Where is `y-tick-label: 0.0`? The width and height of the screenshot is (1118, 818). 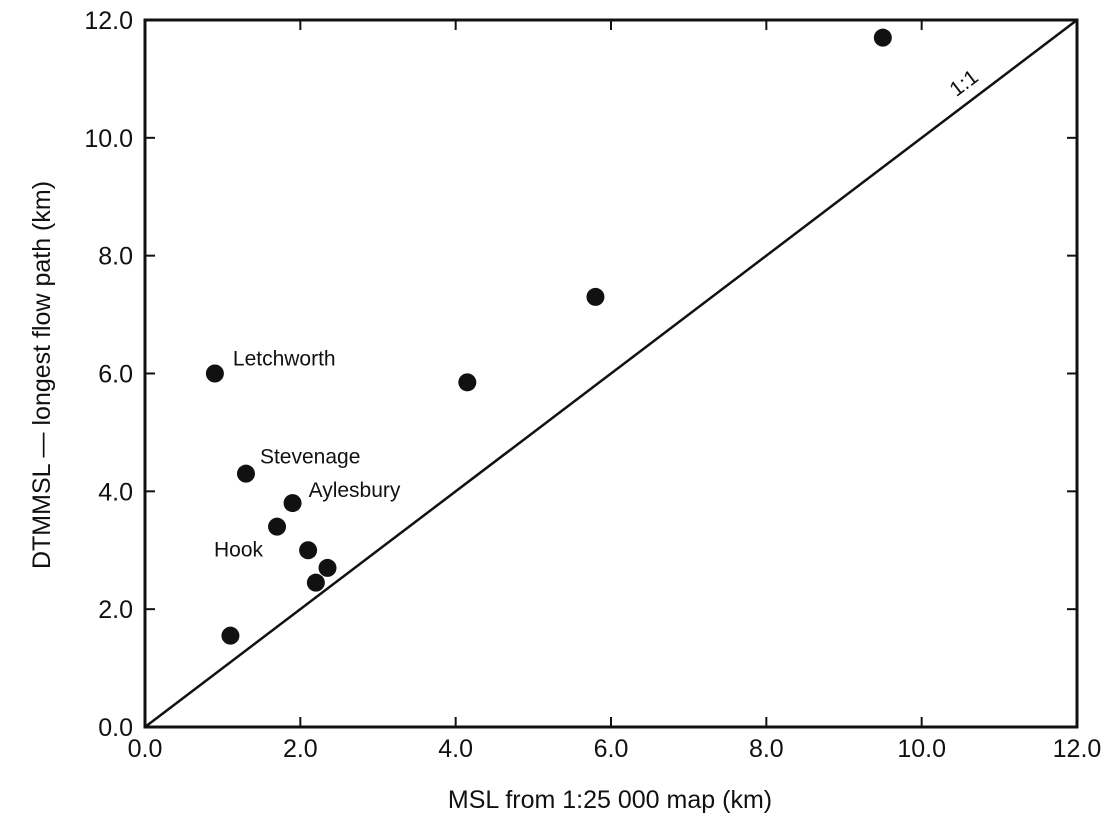 y-tick-label: 0.0 is located at coordinates (115, 728).